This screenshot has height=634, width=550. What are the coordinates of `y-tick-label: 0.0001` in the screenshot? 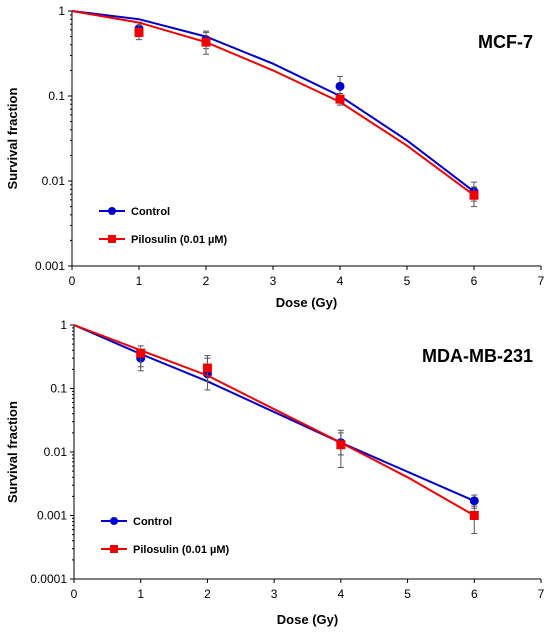 It's located at (48, 579).